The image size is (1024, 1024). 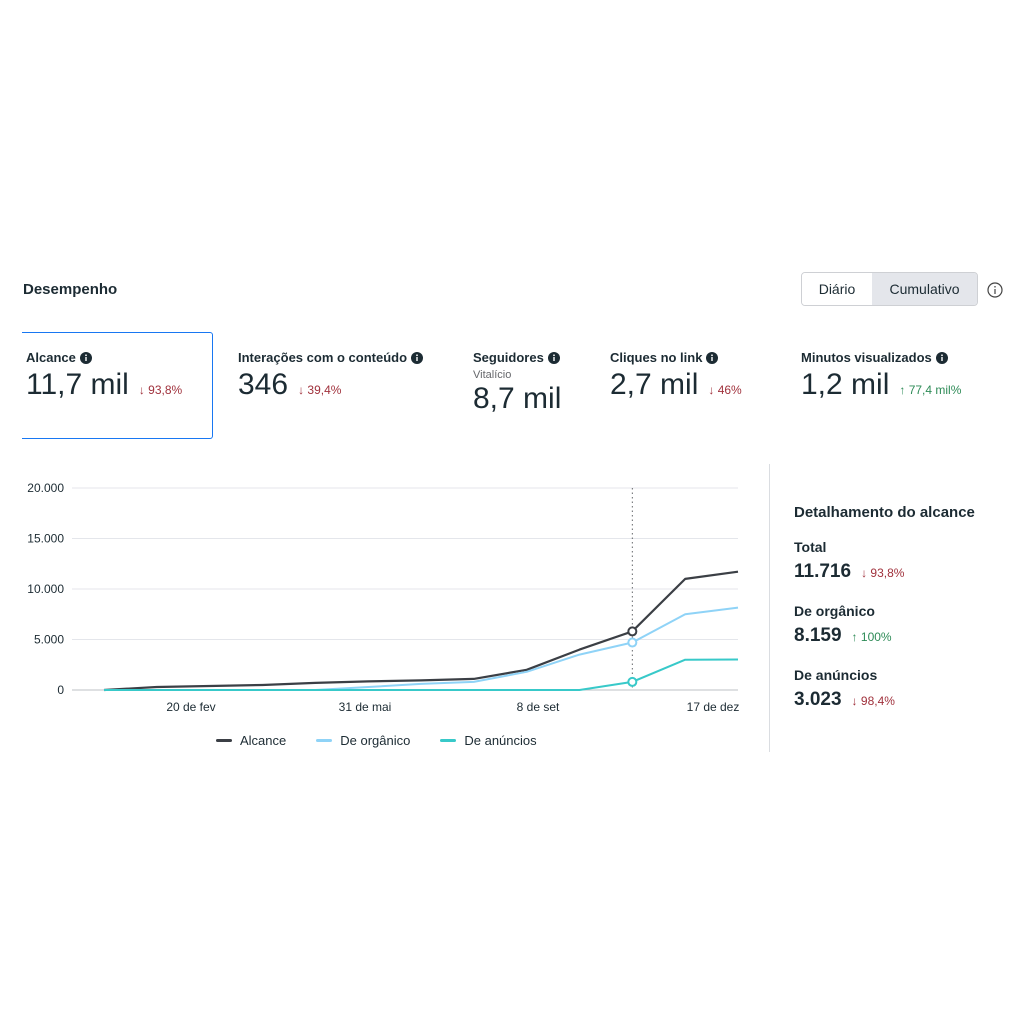 What do you see at coordinates (538, 707) in the screenshot?
I see `x-tick-label: 8 de set` at bounding box center [538, 707].